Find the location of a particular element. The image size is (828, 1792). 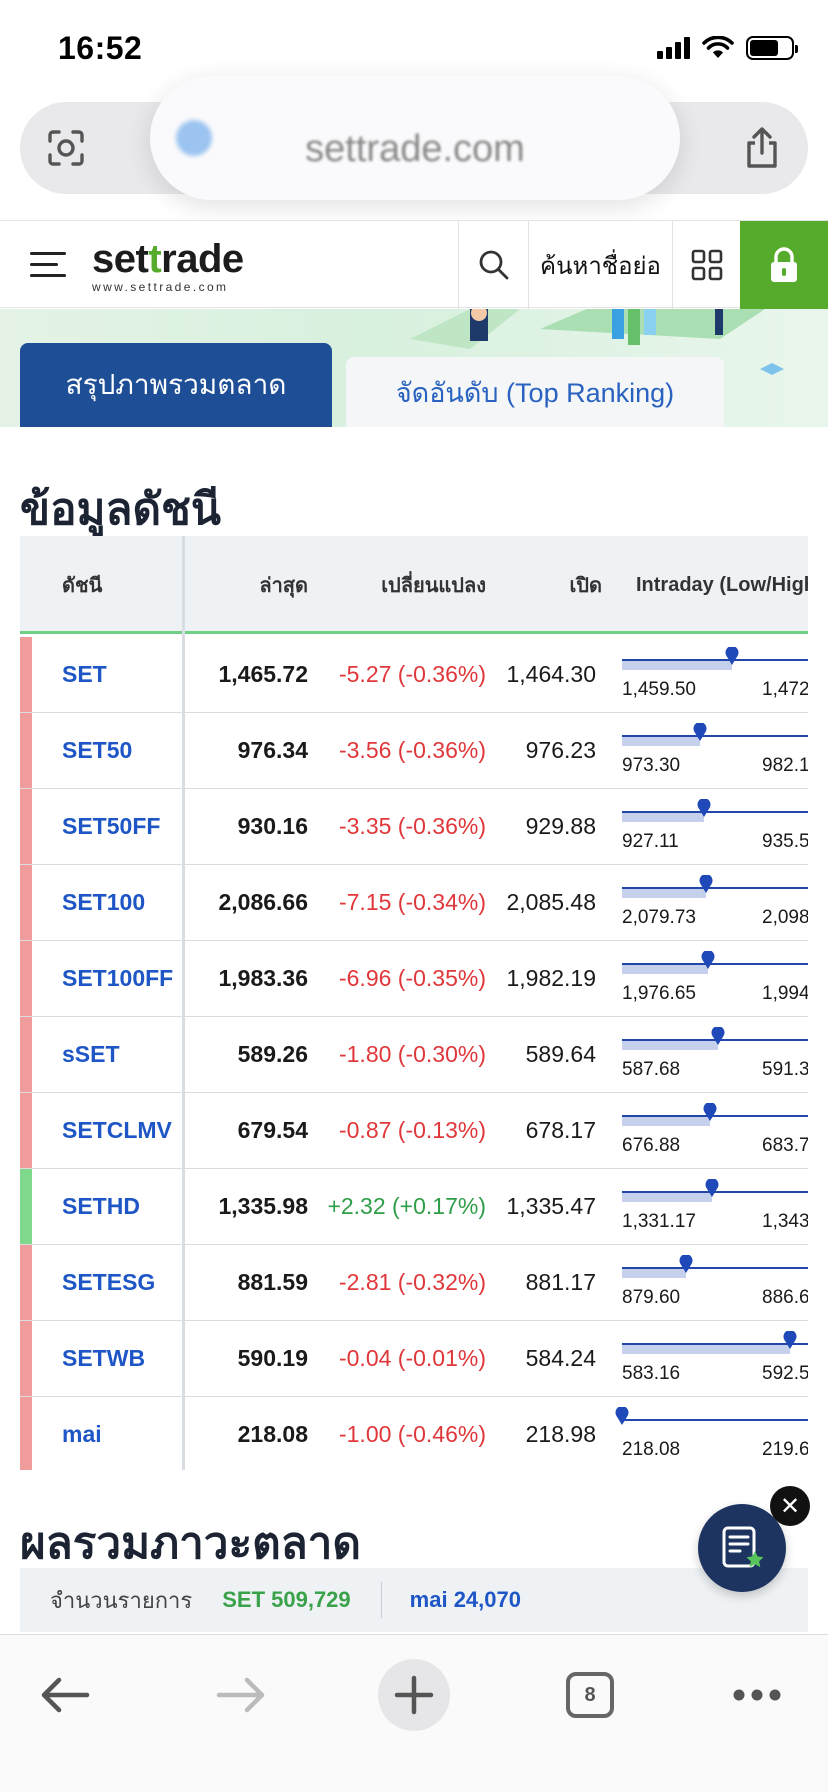

login-button is located at coordinates (784, 265).